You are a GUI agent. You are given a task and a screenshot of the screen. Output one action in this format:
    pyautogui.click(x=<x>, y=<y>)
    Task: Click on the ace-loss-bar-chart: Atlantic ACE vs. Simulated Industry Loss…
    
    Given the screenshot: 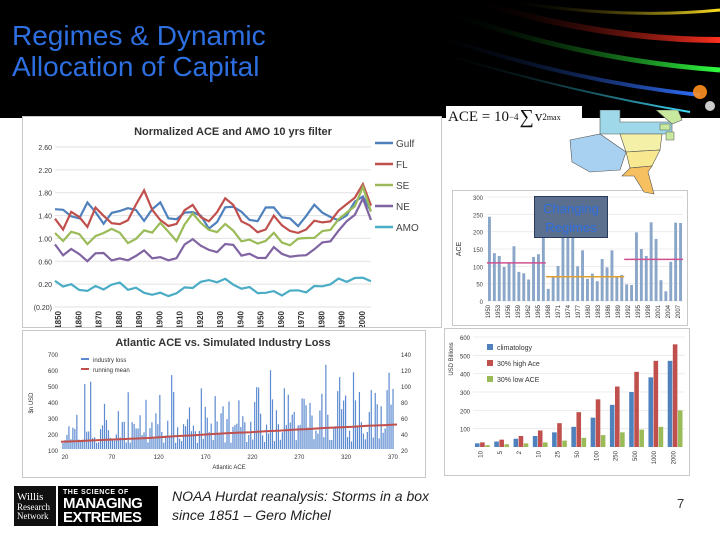 What is the action you would take?
    pyautogui.click(x=220, y=404)
    